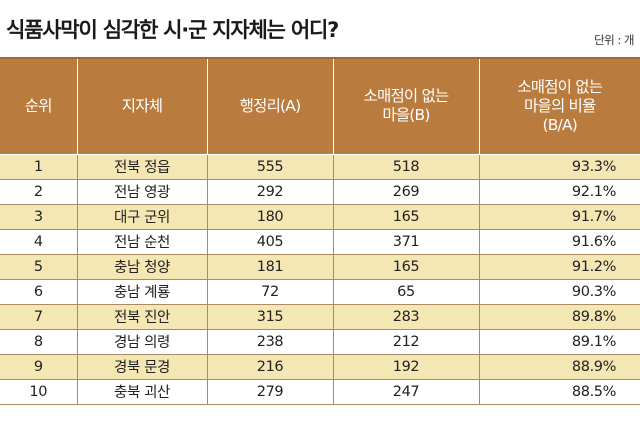 The height and width of the screenshot is (433, 640). Describe the element at coordinates (39, 217) in the screenshot. I see `cell-rank: 3` at that location.